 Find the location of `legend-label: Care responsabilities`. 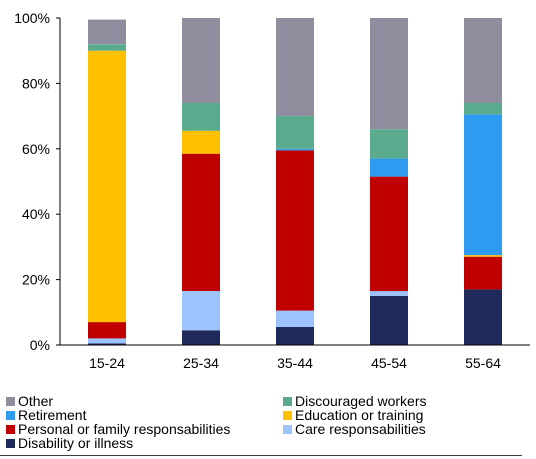

legend-label: Care responsabilities is located at coordinates (360, 429).